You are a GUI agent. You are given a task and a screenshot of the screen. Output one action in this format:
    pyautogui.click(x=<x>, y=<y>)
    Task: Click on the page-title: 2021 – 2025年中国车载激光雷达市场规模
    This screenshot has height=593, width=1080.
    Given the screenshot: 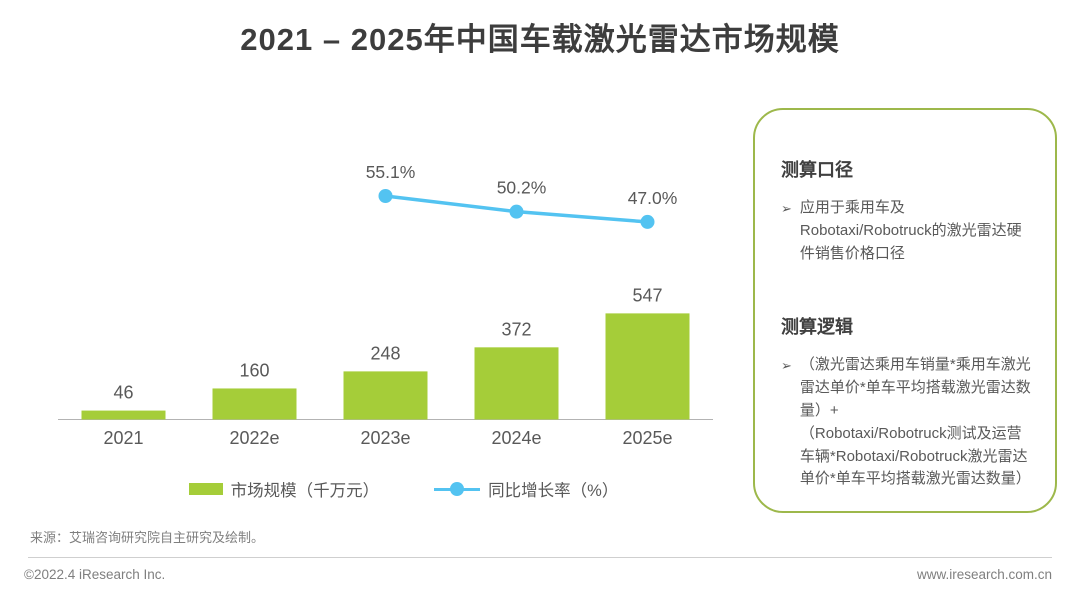 What is the action you would take?
    pyautogui.click(x=540, y=39)
    